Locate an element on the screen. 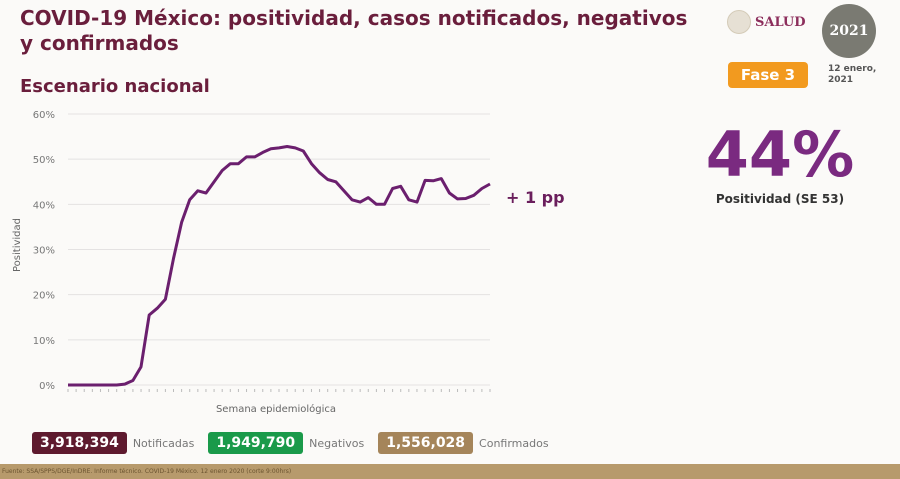  y-axis-label: Positividad is located at coordinates (17, 245).